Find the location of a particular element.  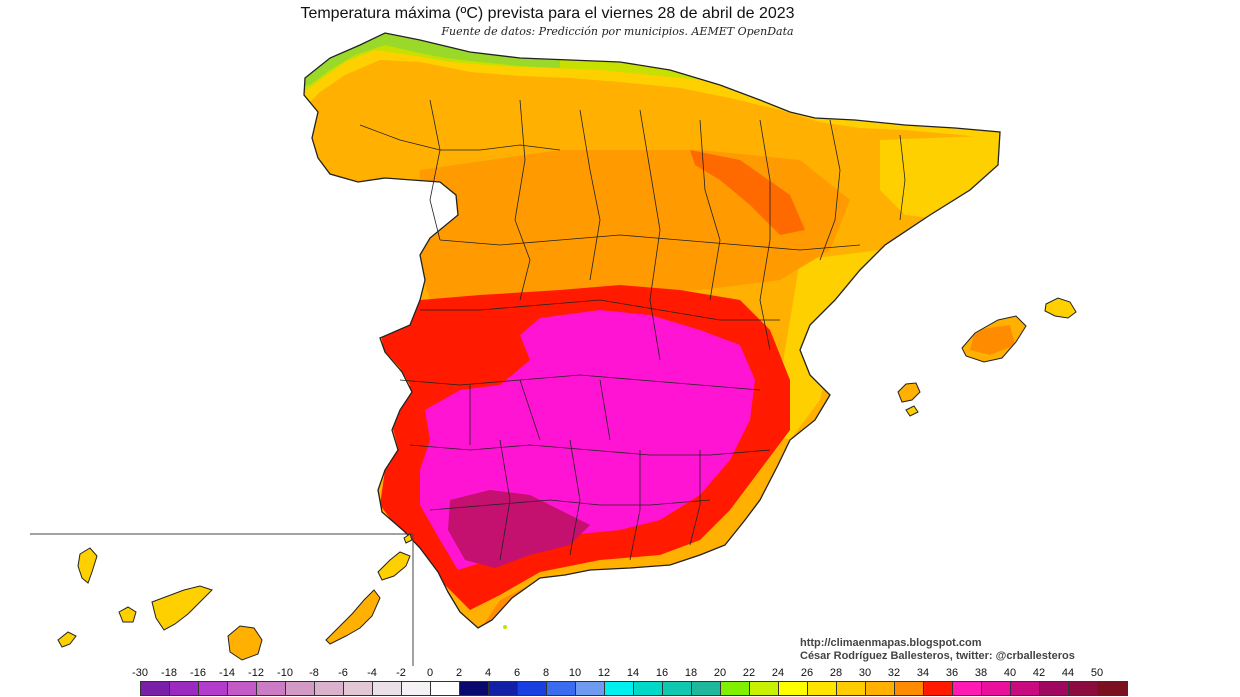

legend-tick-label: -4 is located at coordinates (372, 673).